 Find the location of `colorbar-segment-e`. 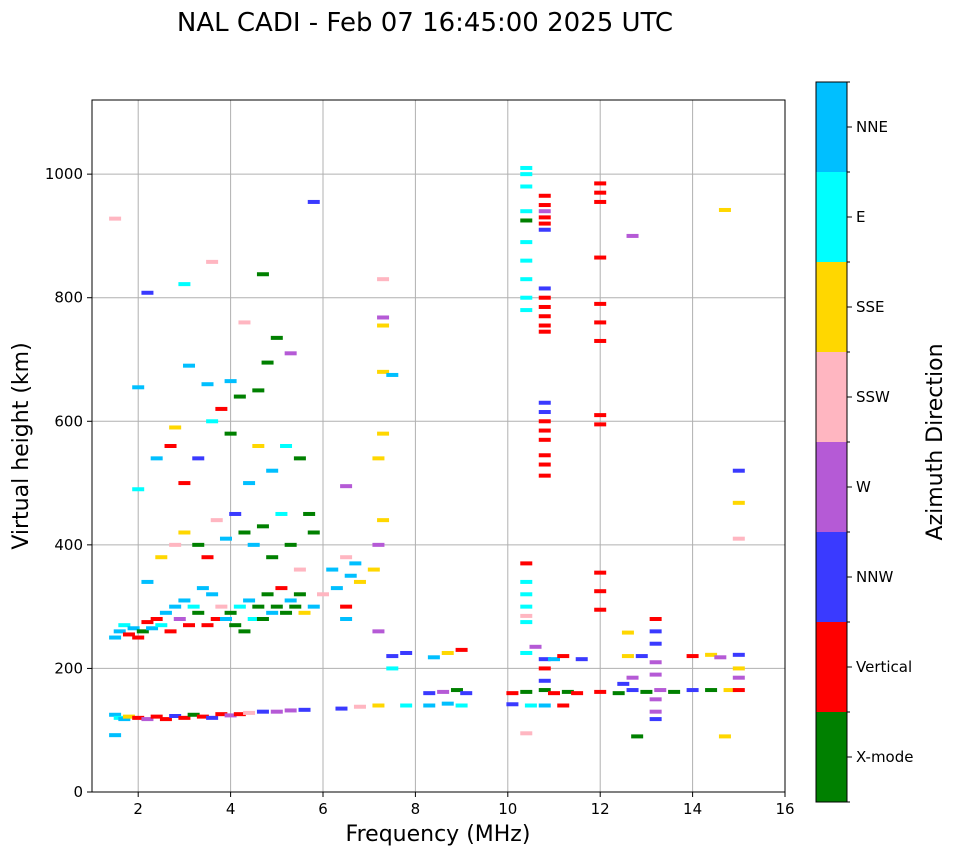

colorbar-segment-e is located at coordinates (831, 217).